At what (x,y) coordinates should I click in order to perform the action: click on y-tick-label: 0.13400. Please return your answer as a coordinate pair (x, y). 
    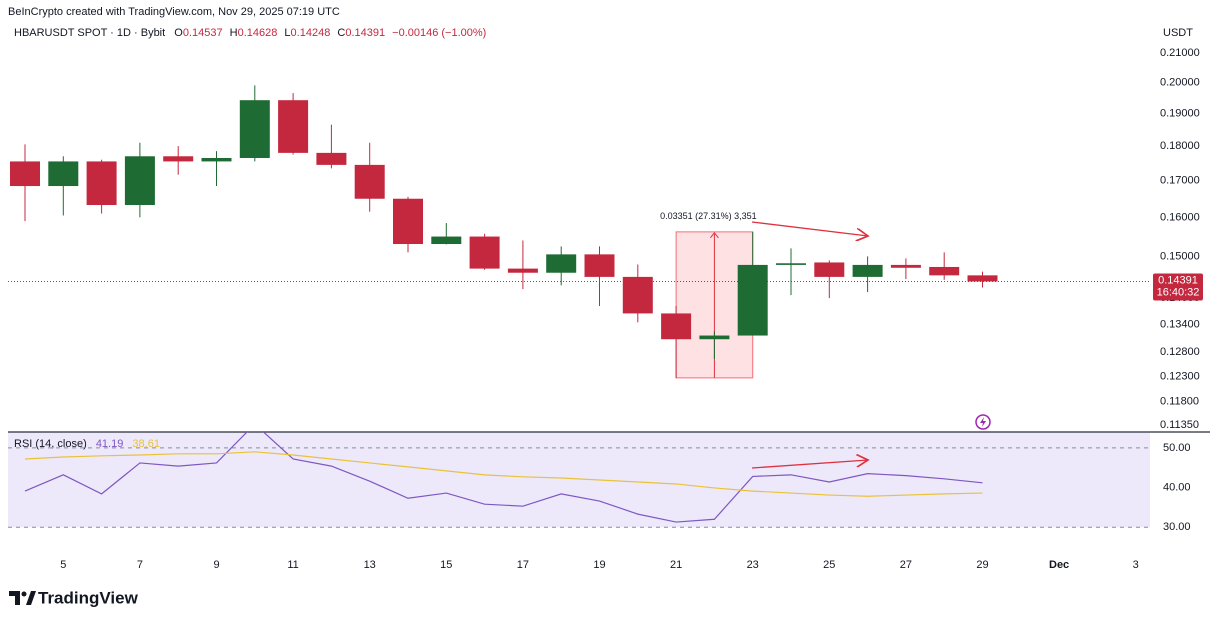
    Looking at the image, I should click on (1180, 325).